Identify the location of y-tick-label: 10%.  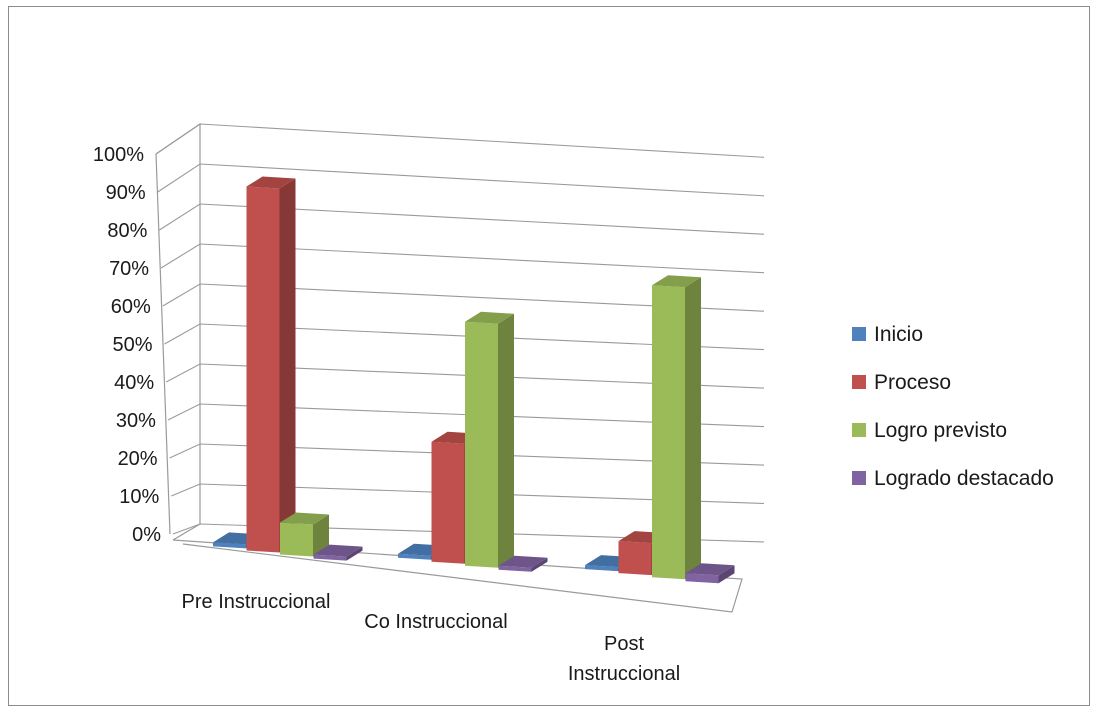
(139, 497).